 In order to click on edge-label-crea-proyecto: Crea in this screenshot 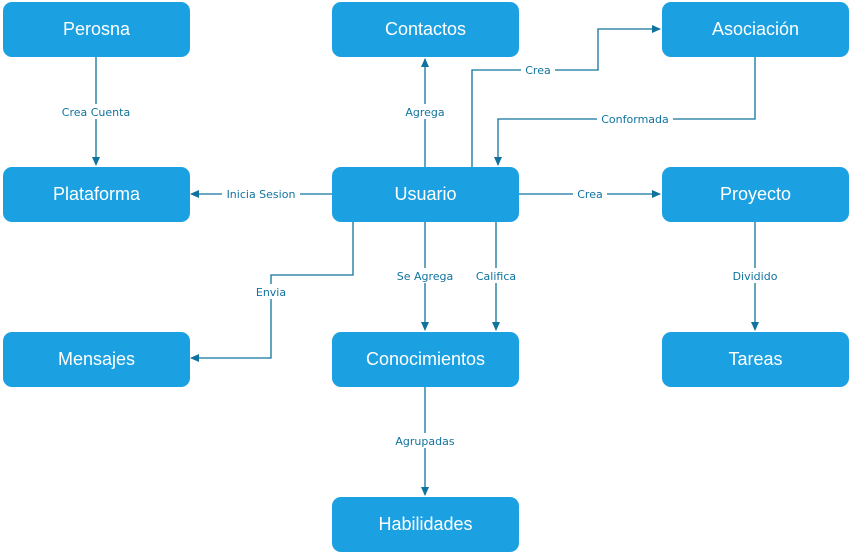, I will do `click(589, 194)`.